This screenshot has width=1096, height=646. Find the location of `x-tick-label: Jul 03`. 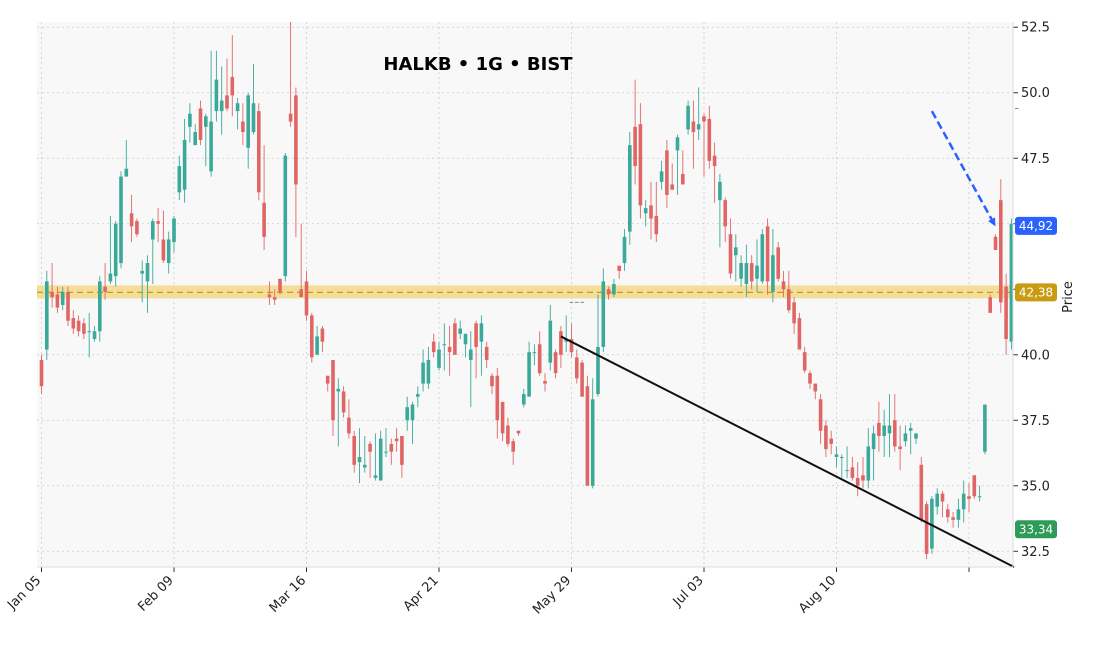

x-tick-label: Jul 03 is located at coordinates (688, 591).